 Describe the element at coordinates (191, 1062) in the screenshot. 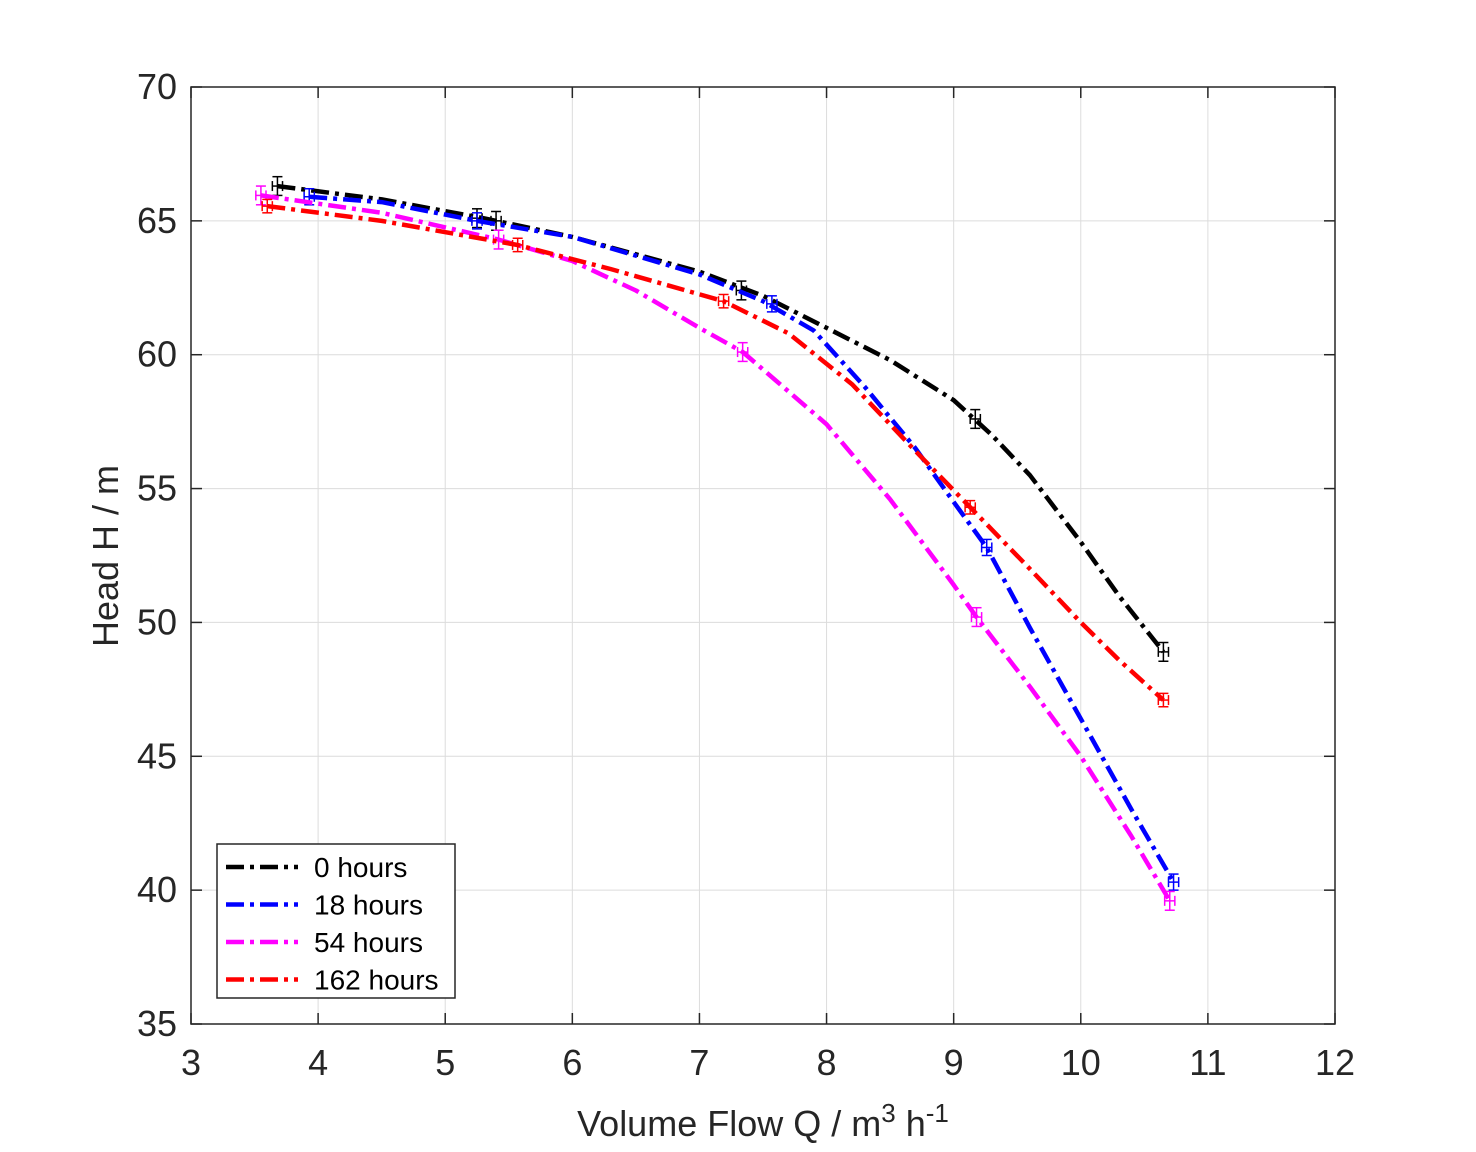

I see `x-tick-label: 3` at that location.